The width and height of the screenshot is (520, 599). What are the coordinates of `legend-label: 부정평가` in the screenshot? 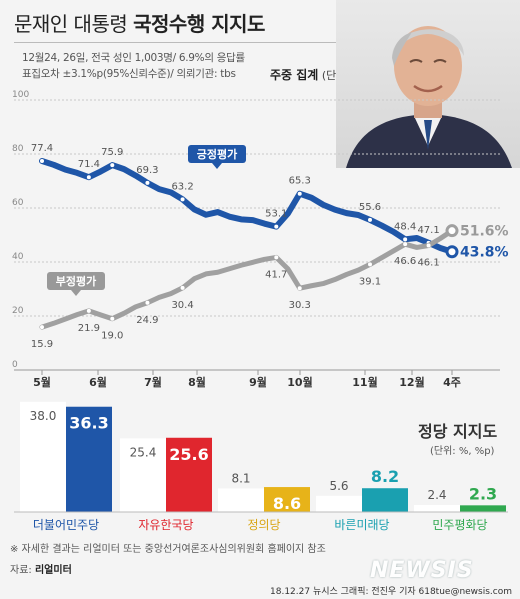 It's located at (76, 281).